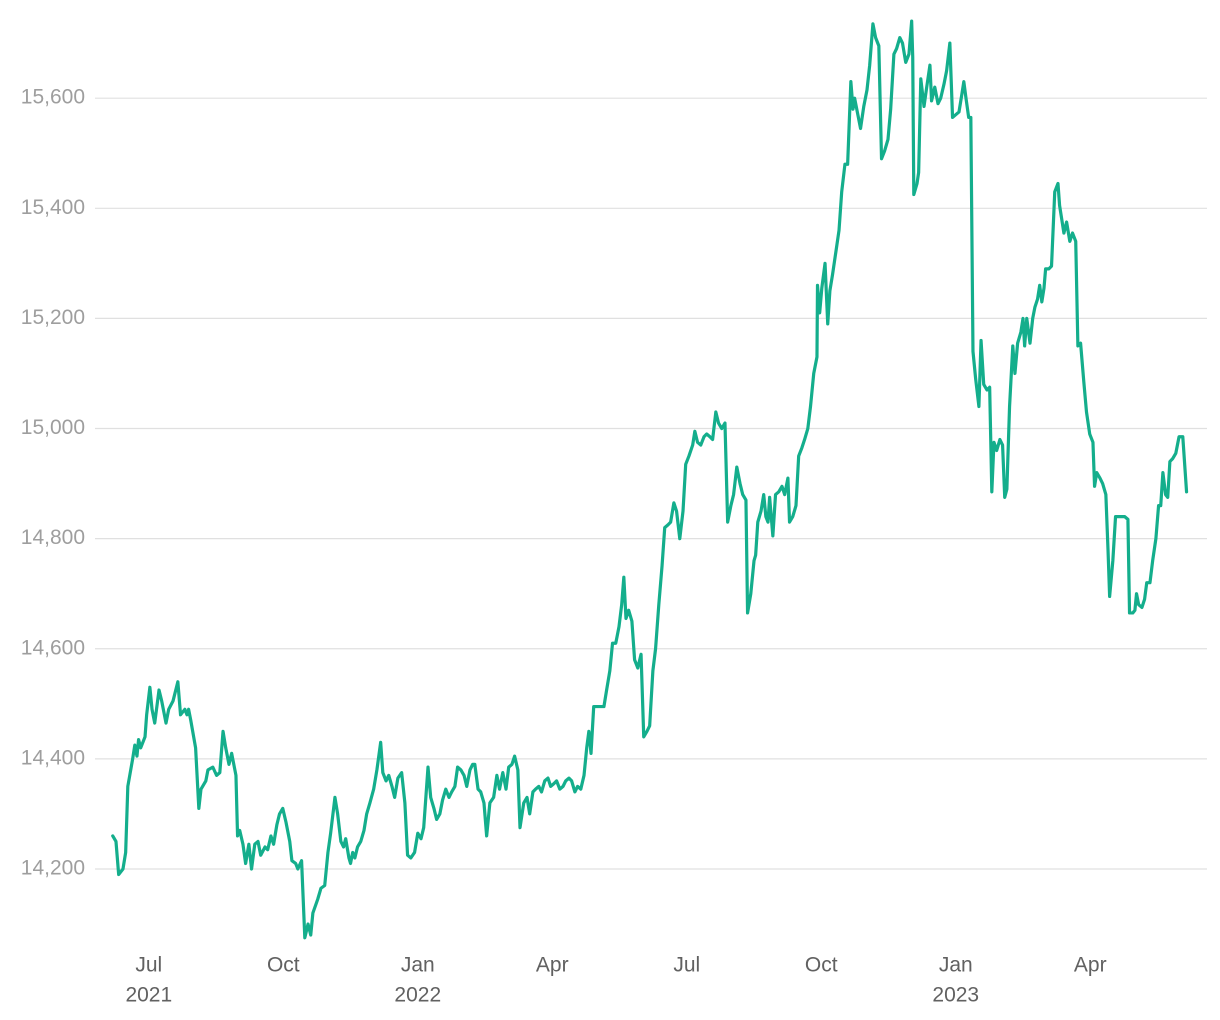 This screenshot has height=1020, width=1220. What do you see at coordinates (53, 207) in the screenshot?
I see `y-tick-label: 15,400` at bounding box center [53, 207].